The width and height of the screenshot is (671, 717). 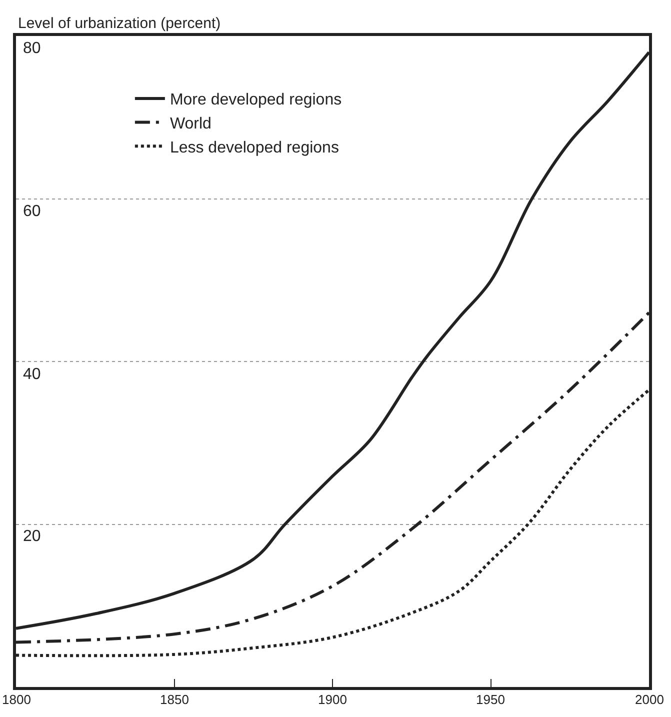 What do you see at coordinates (32, 211) in the screenshot?
I see `y-tick-label: 60` at bounding box center [32, 211].